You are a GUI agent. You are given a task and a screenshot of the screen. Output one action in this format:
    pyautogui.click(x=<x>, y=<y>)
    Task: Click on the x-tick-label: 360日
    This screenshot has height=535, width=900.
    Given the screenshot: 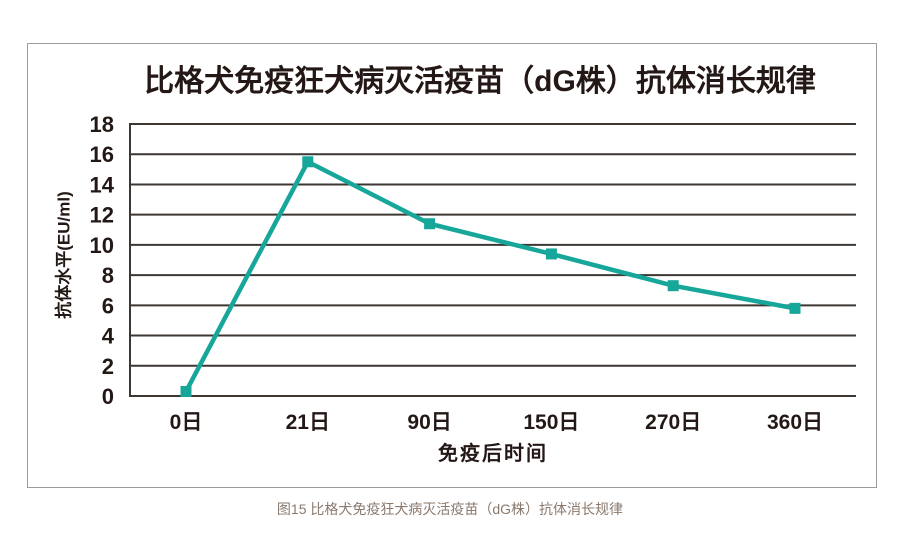 What is the action you would take?
    pyautogui.click(x=795, y=422)
    